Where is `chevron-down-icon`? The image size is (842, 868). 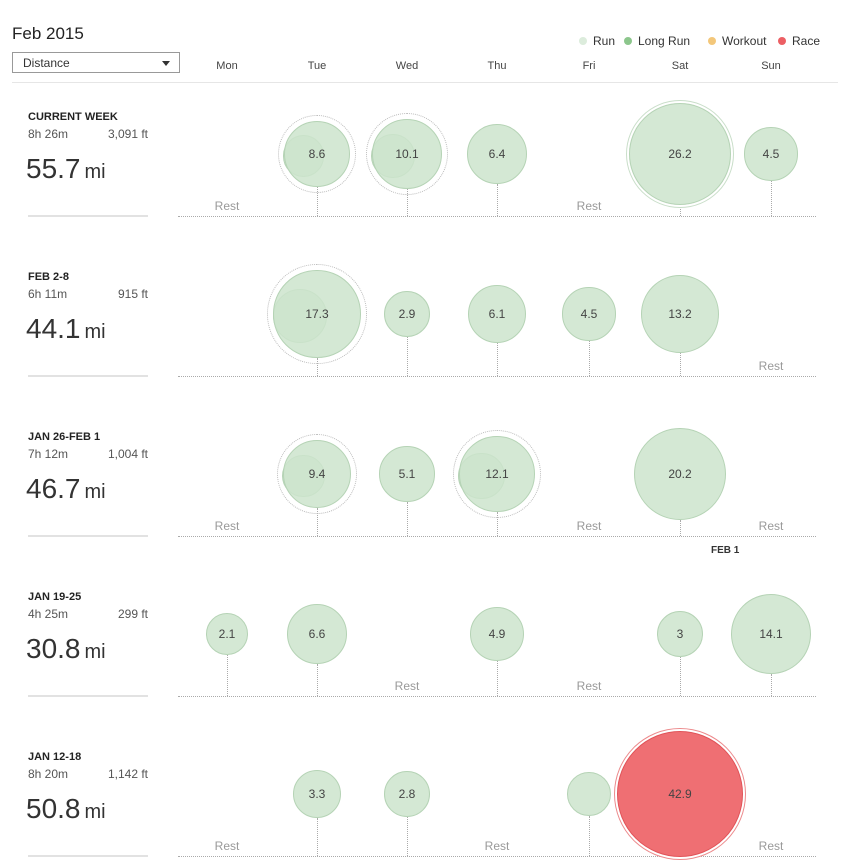 chevron-down-icon is located at coordinates (166, 63).